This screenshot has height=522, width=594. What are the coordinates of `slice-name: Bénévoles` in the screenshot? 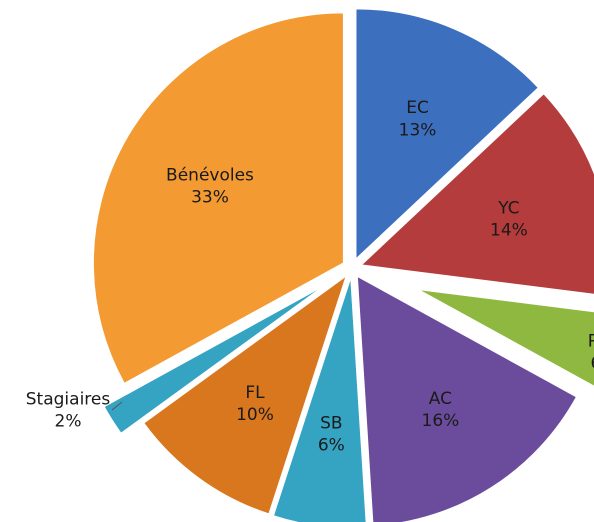 It's located at (210, 176).